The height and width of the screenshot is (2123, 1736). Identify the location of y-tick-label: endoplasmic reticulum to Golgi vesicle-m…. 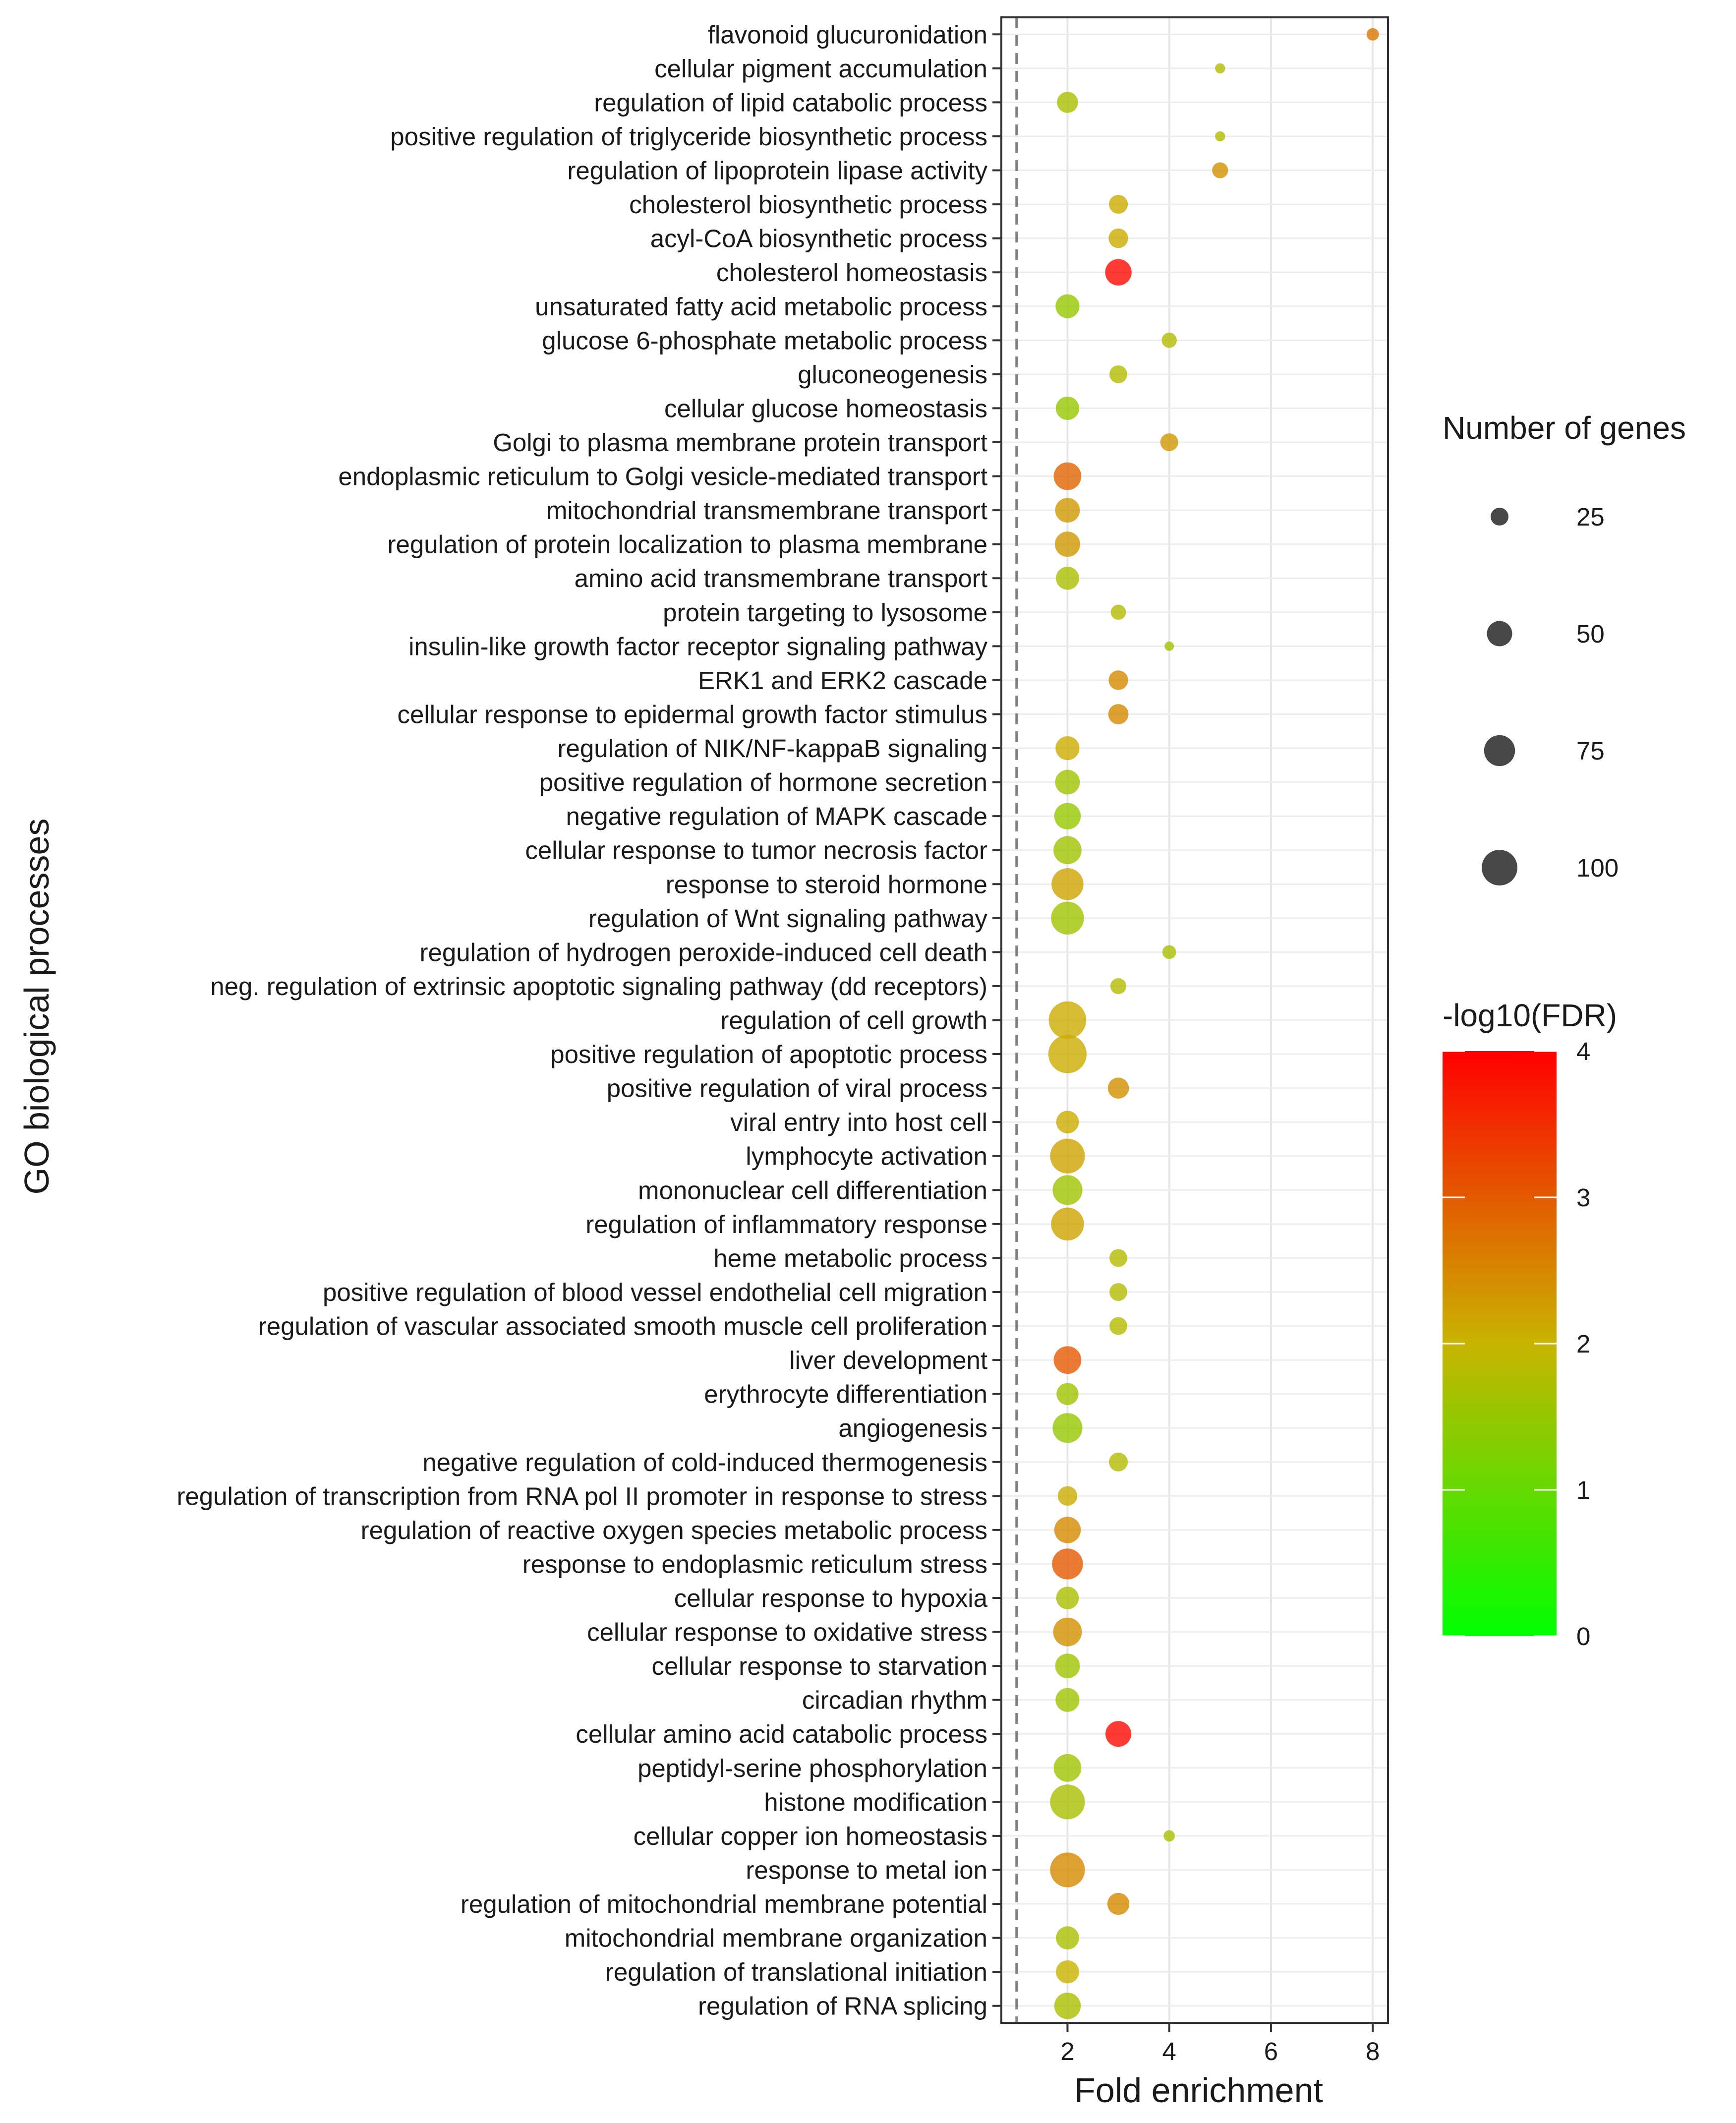
(662, 477).